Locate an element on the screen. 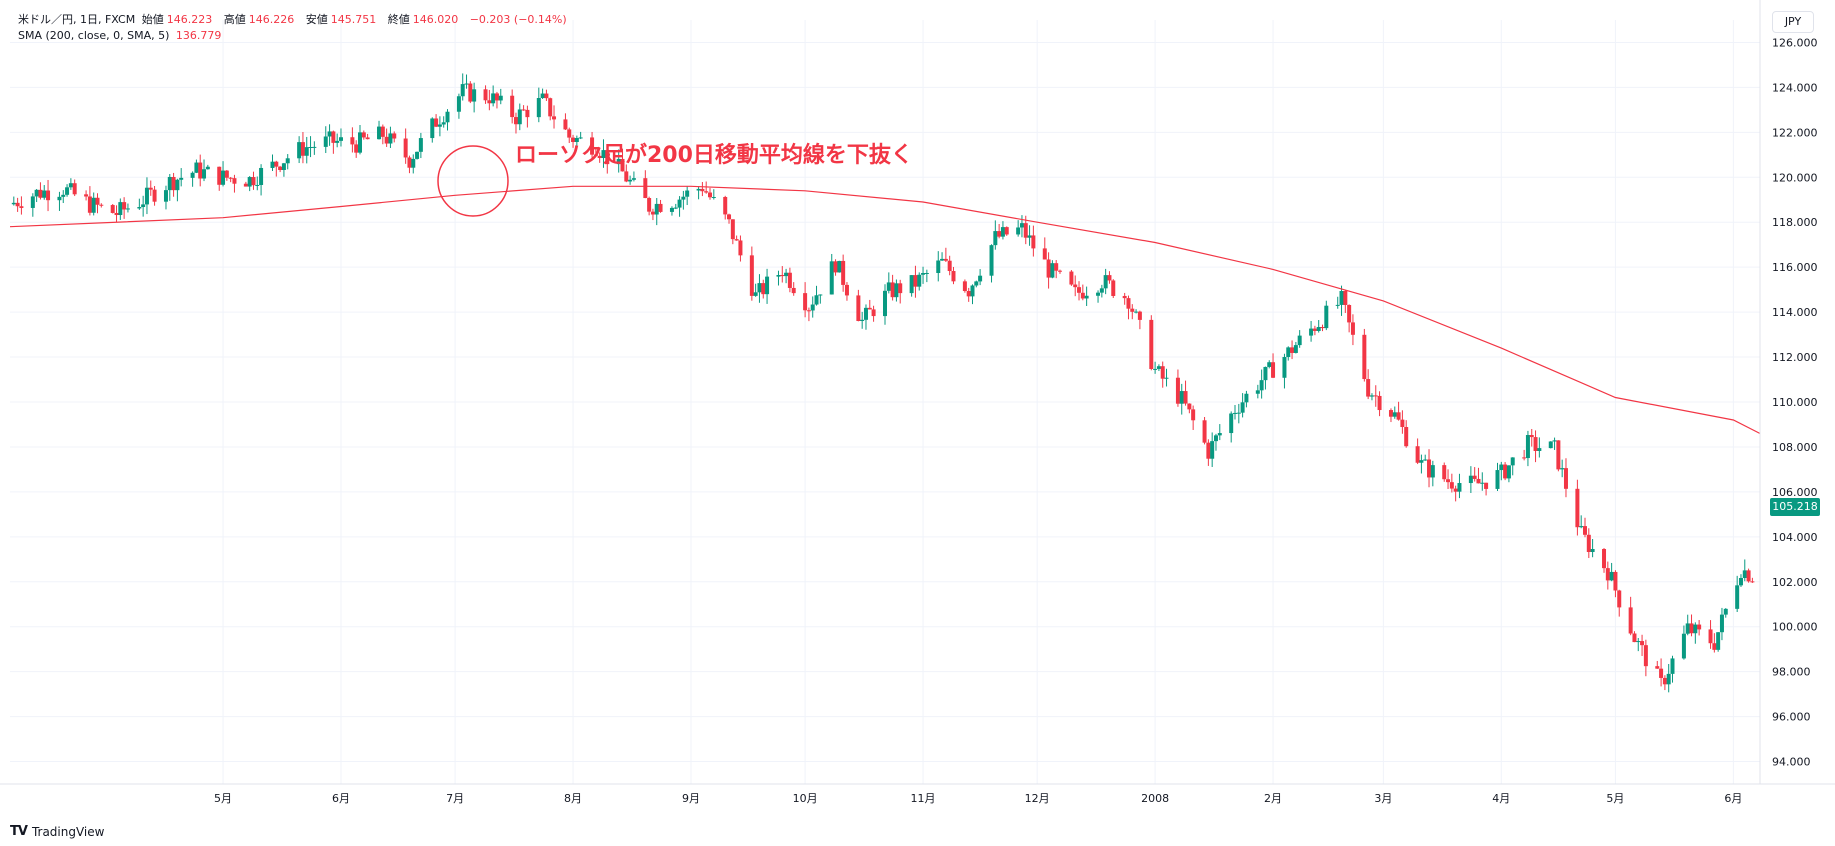 This screenshot has width=1835, height=846. x-tick-label: 6月 is located at coordinates (1733, 798).